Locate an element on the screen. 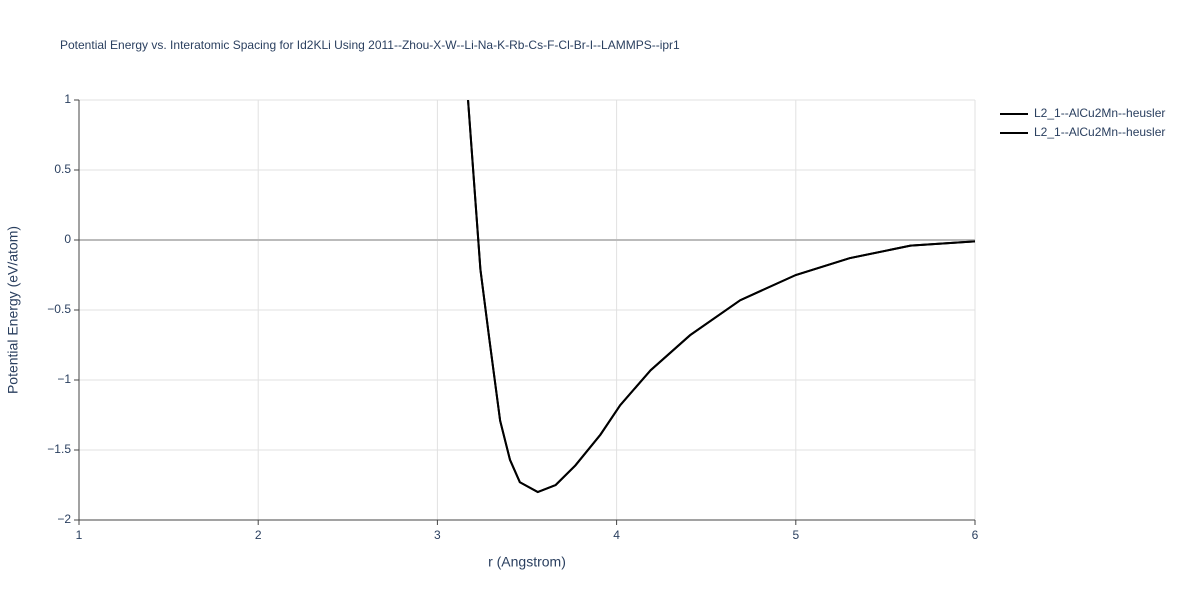  x-tick-label: 4 is located at coordinates (616, 535).